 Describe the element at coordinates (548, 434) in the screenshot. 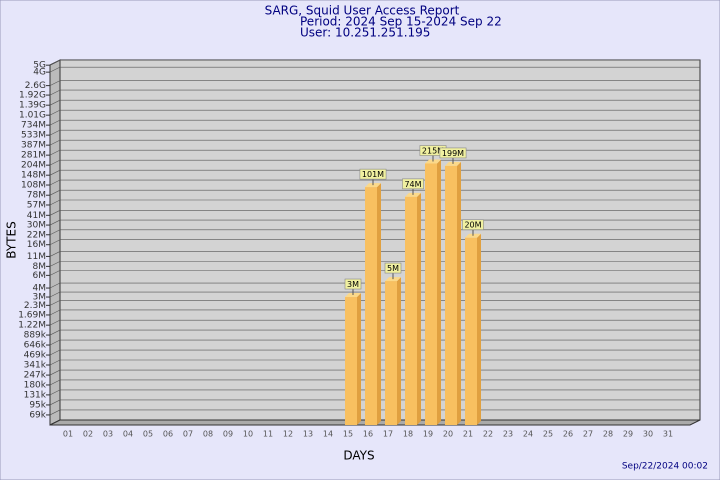

I see `x-tick-label: 25` at that location.